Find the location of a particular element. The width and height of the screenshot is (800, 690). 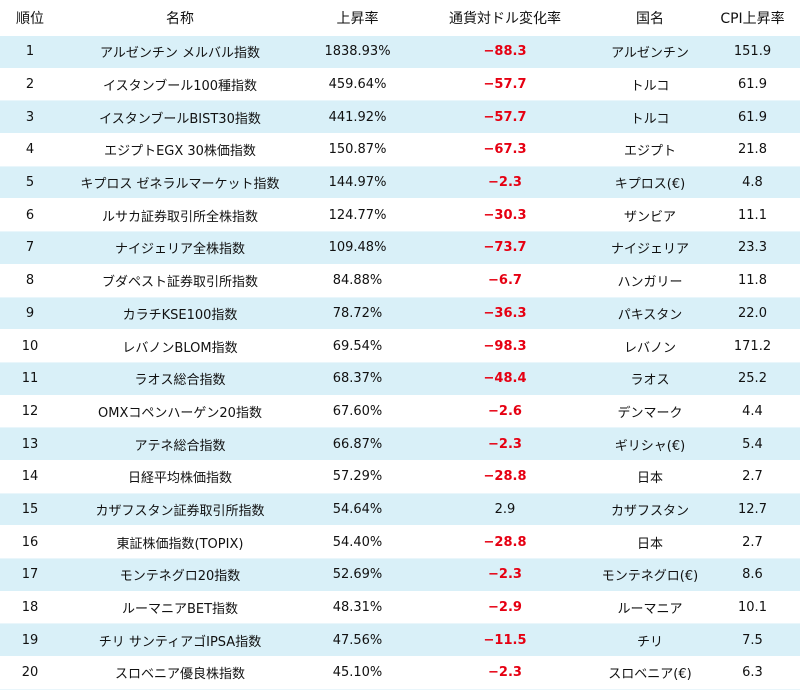

header-rise: 上昇率 is located at coordinates (357, 19).